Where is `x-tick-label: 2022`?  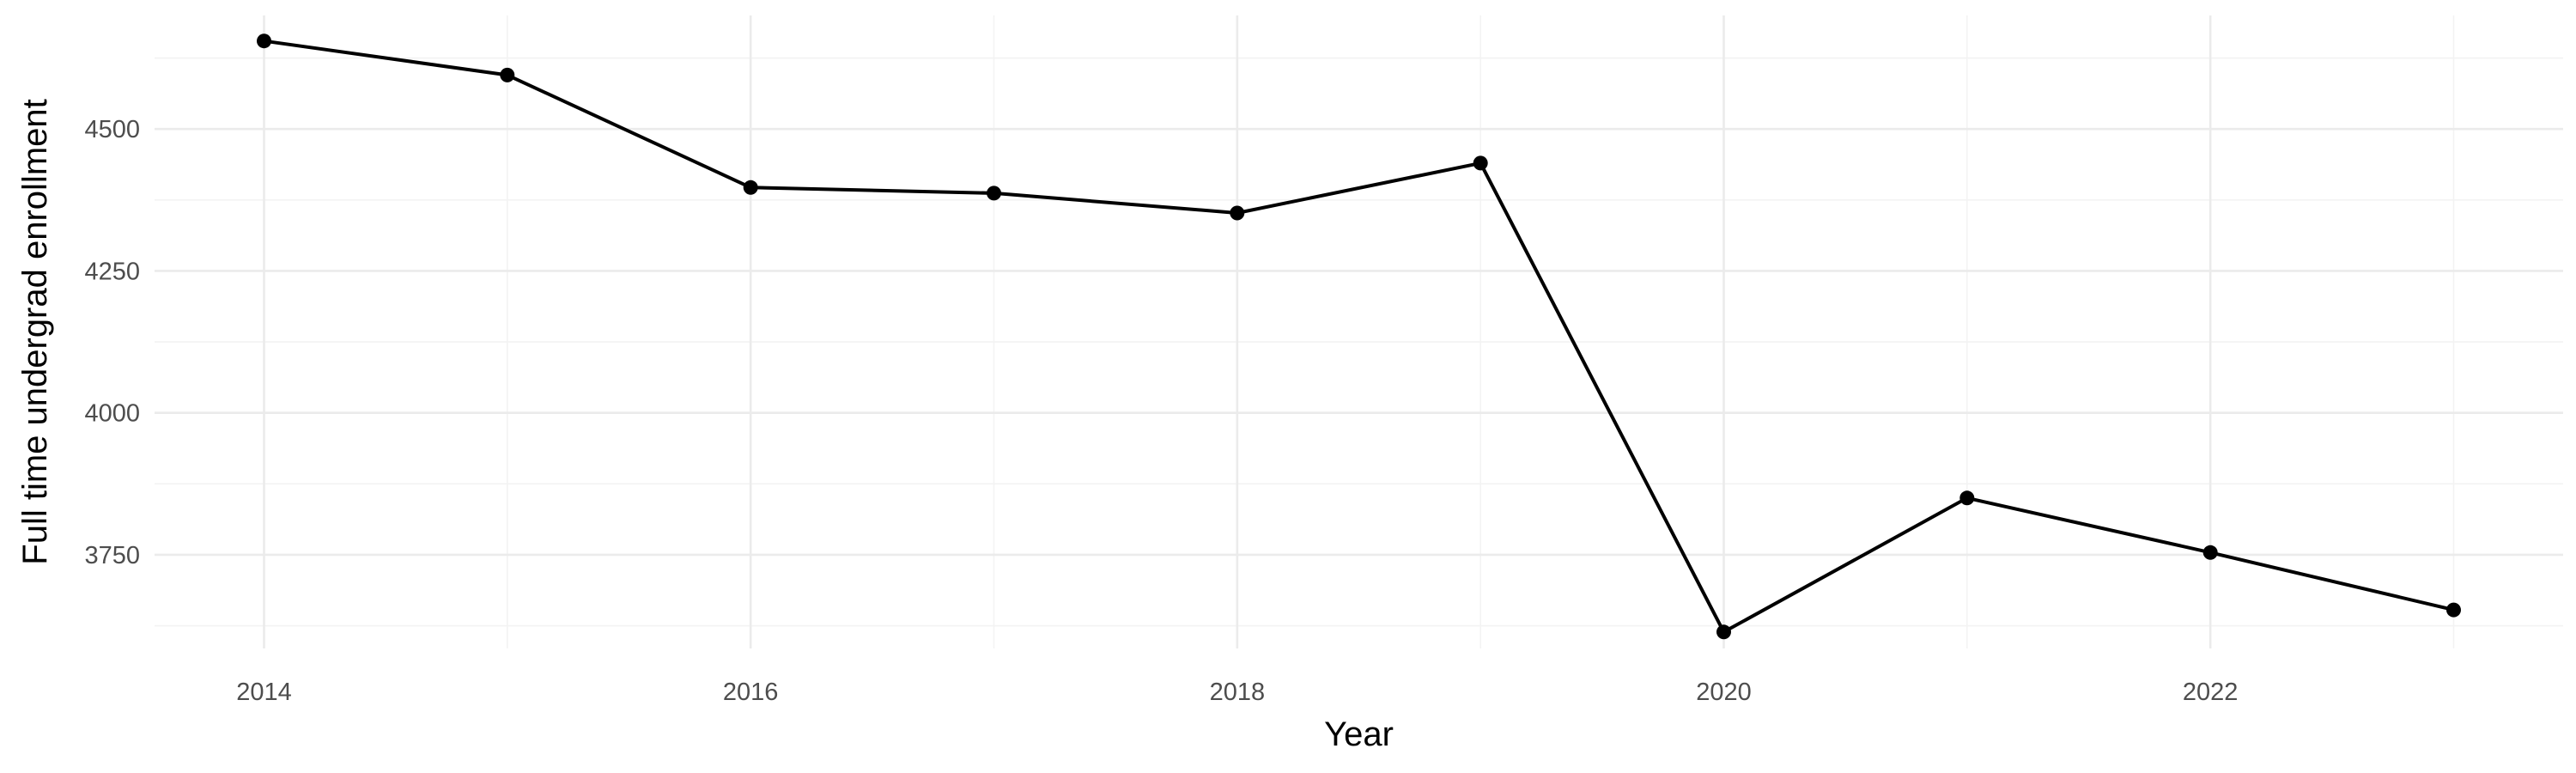
x-tick-label: 2022 is located at coordinates (2211, 692).